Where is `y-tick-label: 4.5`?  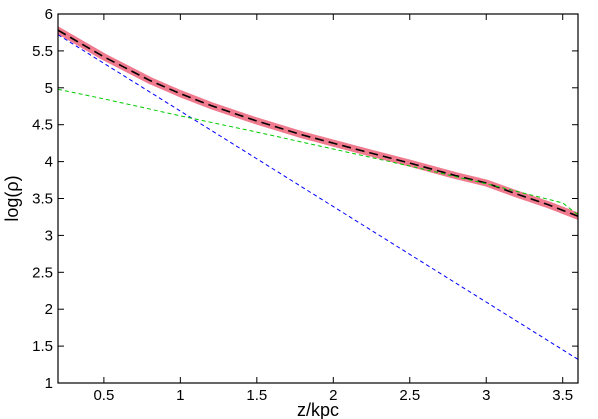
y-tick-label: 4.5 is located at coordinates (42, 125).